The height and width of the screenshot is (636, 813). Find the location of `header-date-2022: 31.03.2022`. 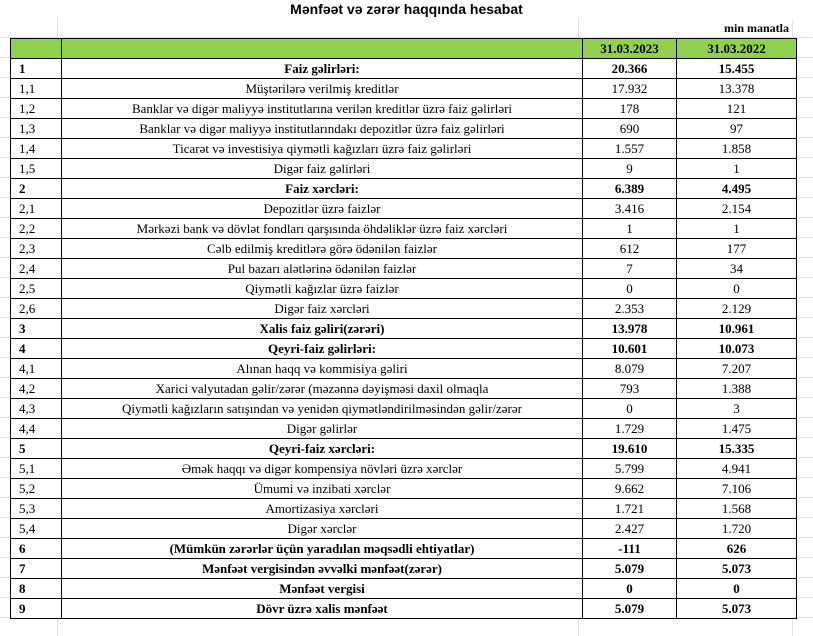

header-date-2022: 31.03.2022 is located at coordinates (736, 48).